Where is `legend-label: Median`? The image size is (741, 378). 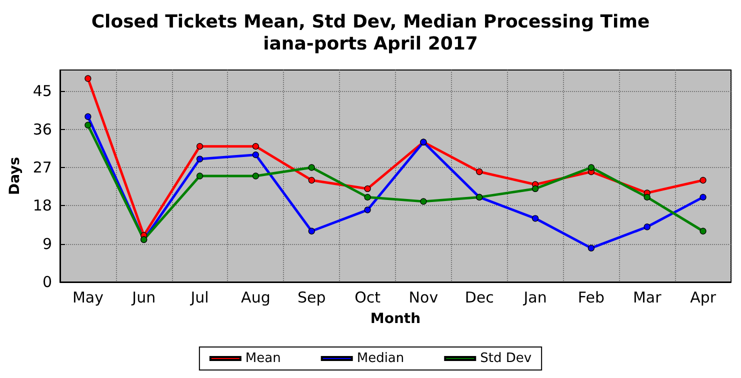 legend-label: Median is located at coordinates (380, 358).